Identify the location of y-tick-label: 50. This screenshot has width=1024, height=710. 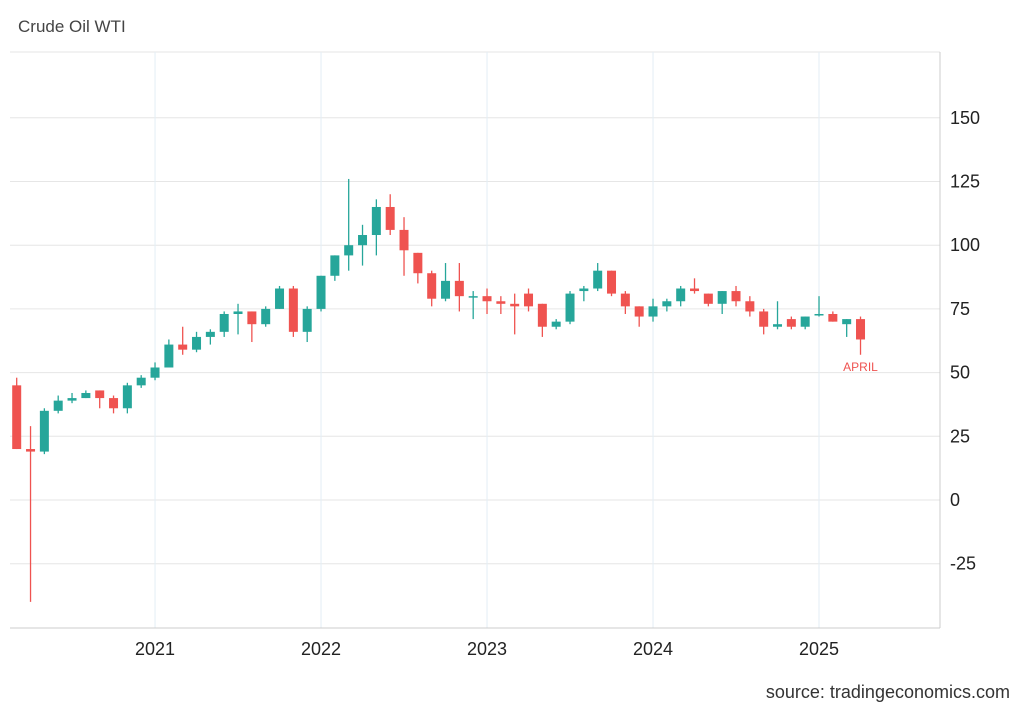
(960, 373).